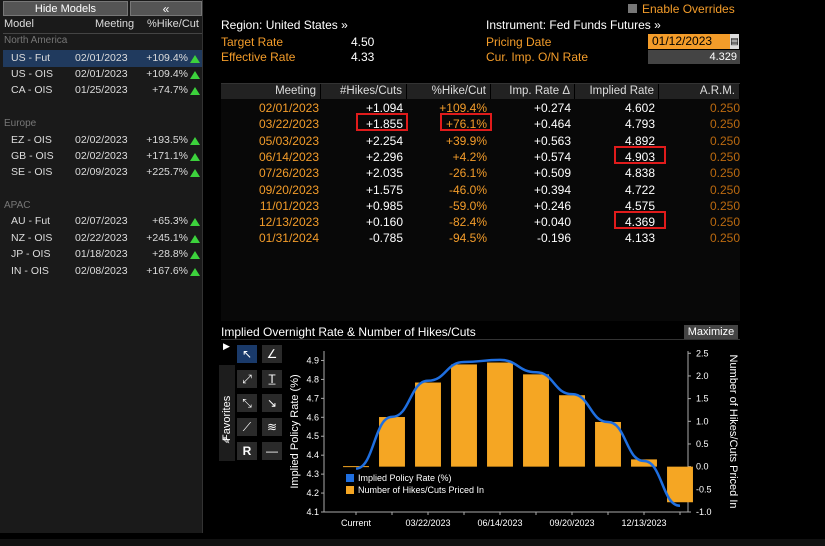  Describe the element at coordinates (102, 238) in the screenshot. I see `model-row-nz-ois: NZ - OIS 02/22/2023 +245.1%` at that location.